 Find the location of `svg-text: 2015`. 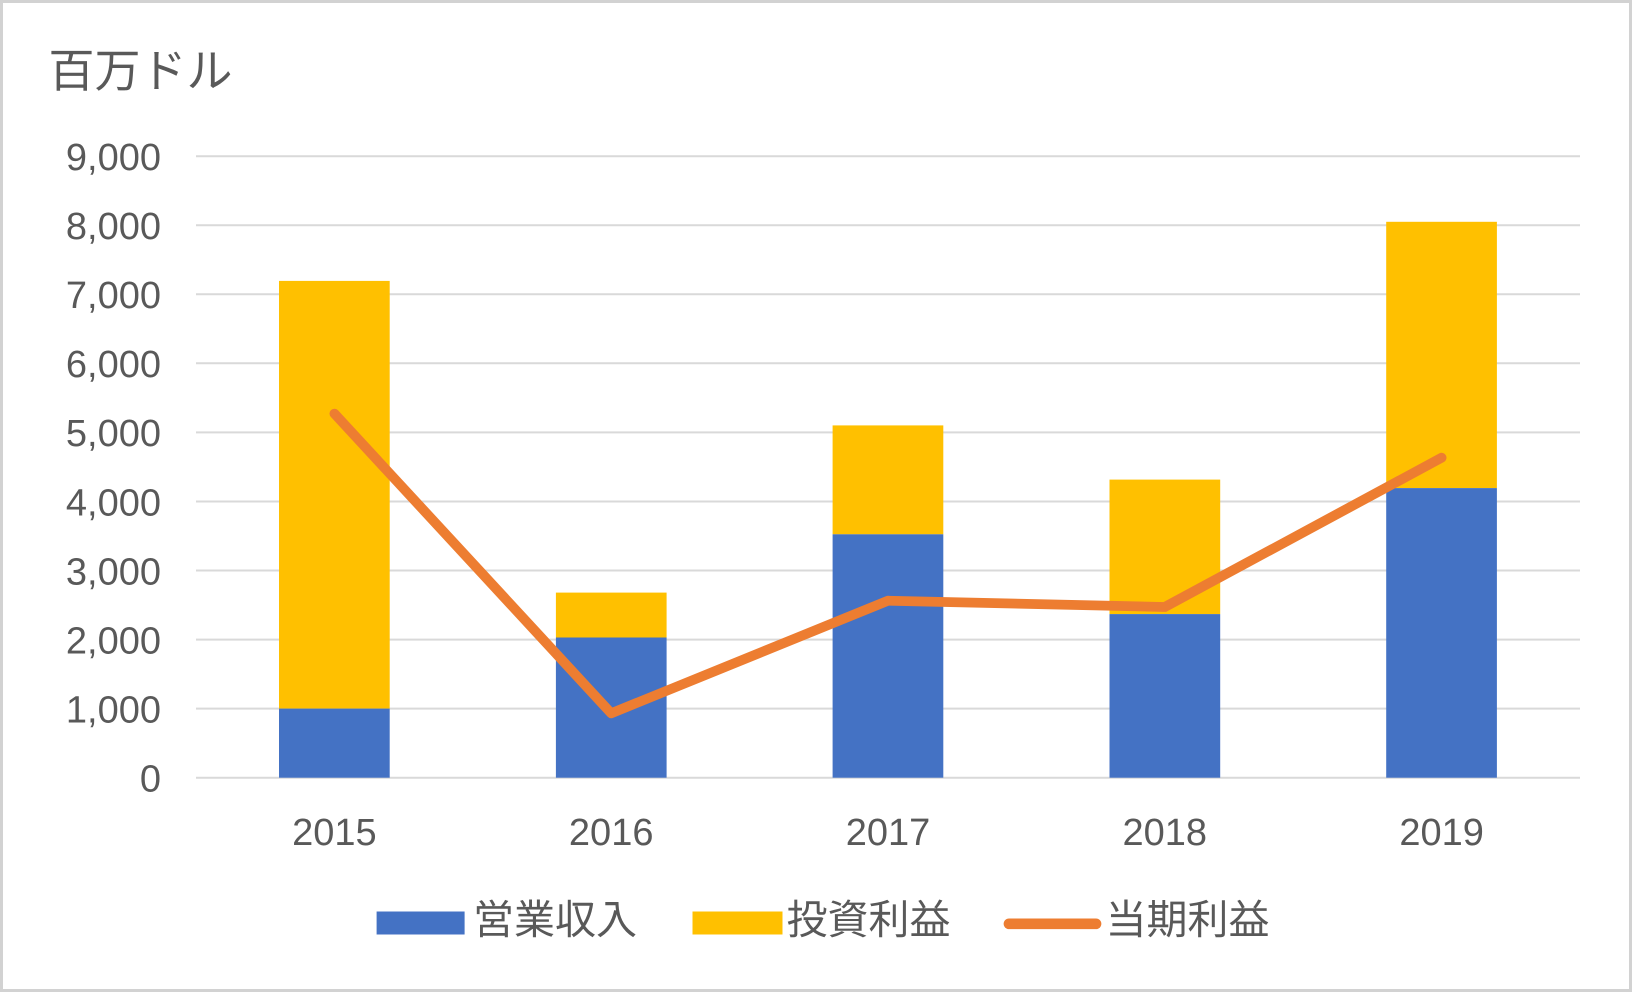

svg-text: 2015 is located at coordinates (334, 833).